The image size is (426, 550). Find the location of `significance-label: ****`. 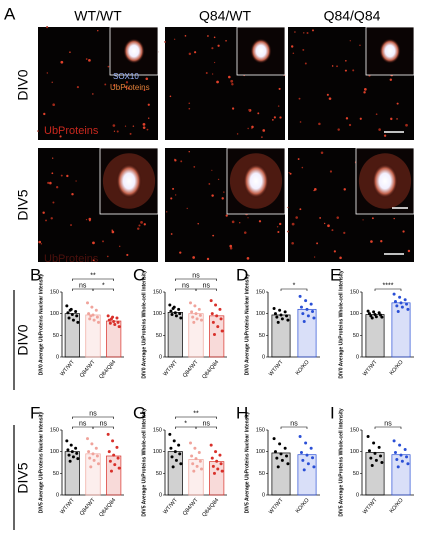

significance-label: **** is located at coordinates (388, 285).